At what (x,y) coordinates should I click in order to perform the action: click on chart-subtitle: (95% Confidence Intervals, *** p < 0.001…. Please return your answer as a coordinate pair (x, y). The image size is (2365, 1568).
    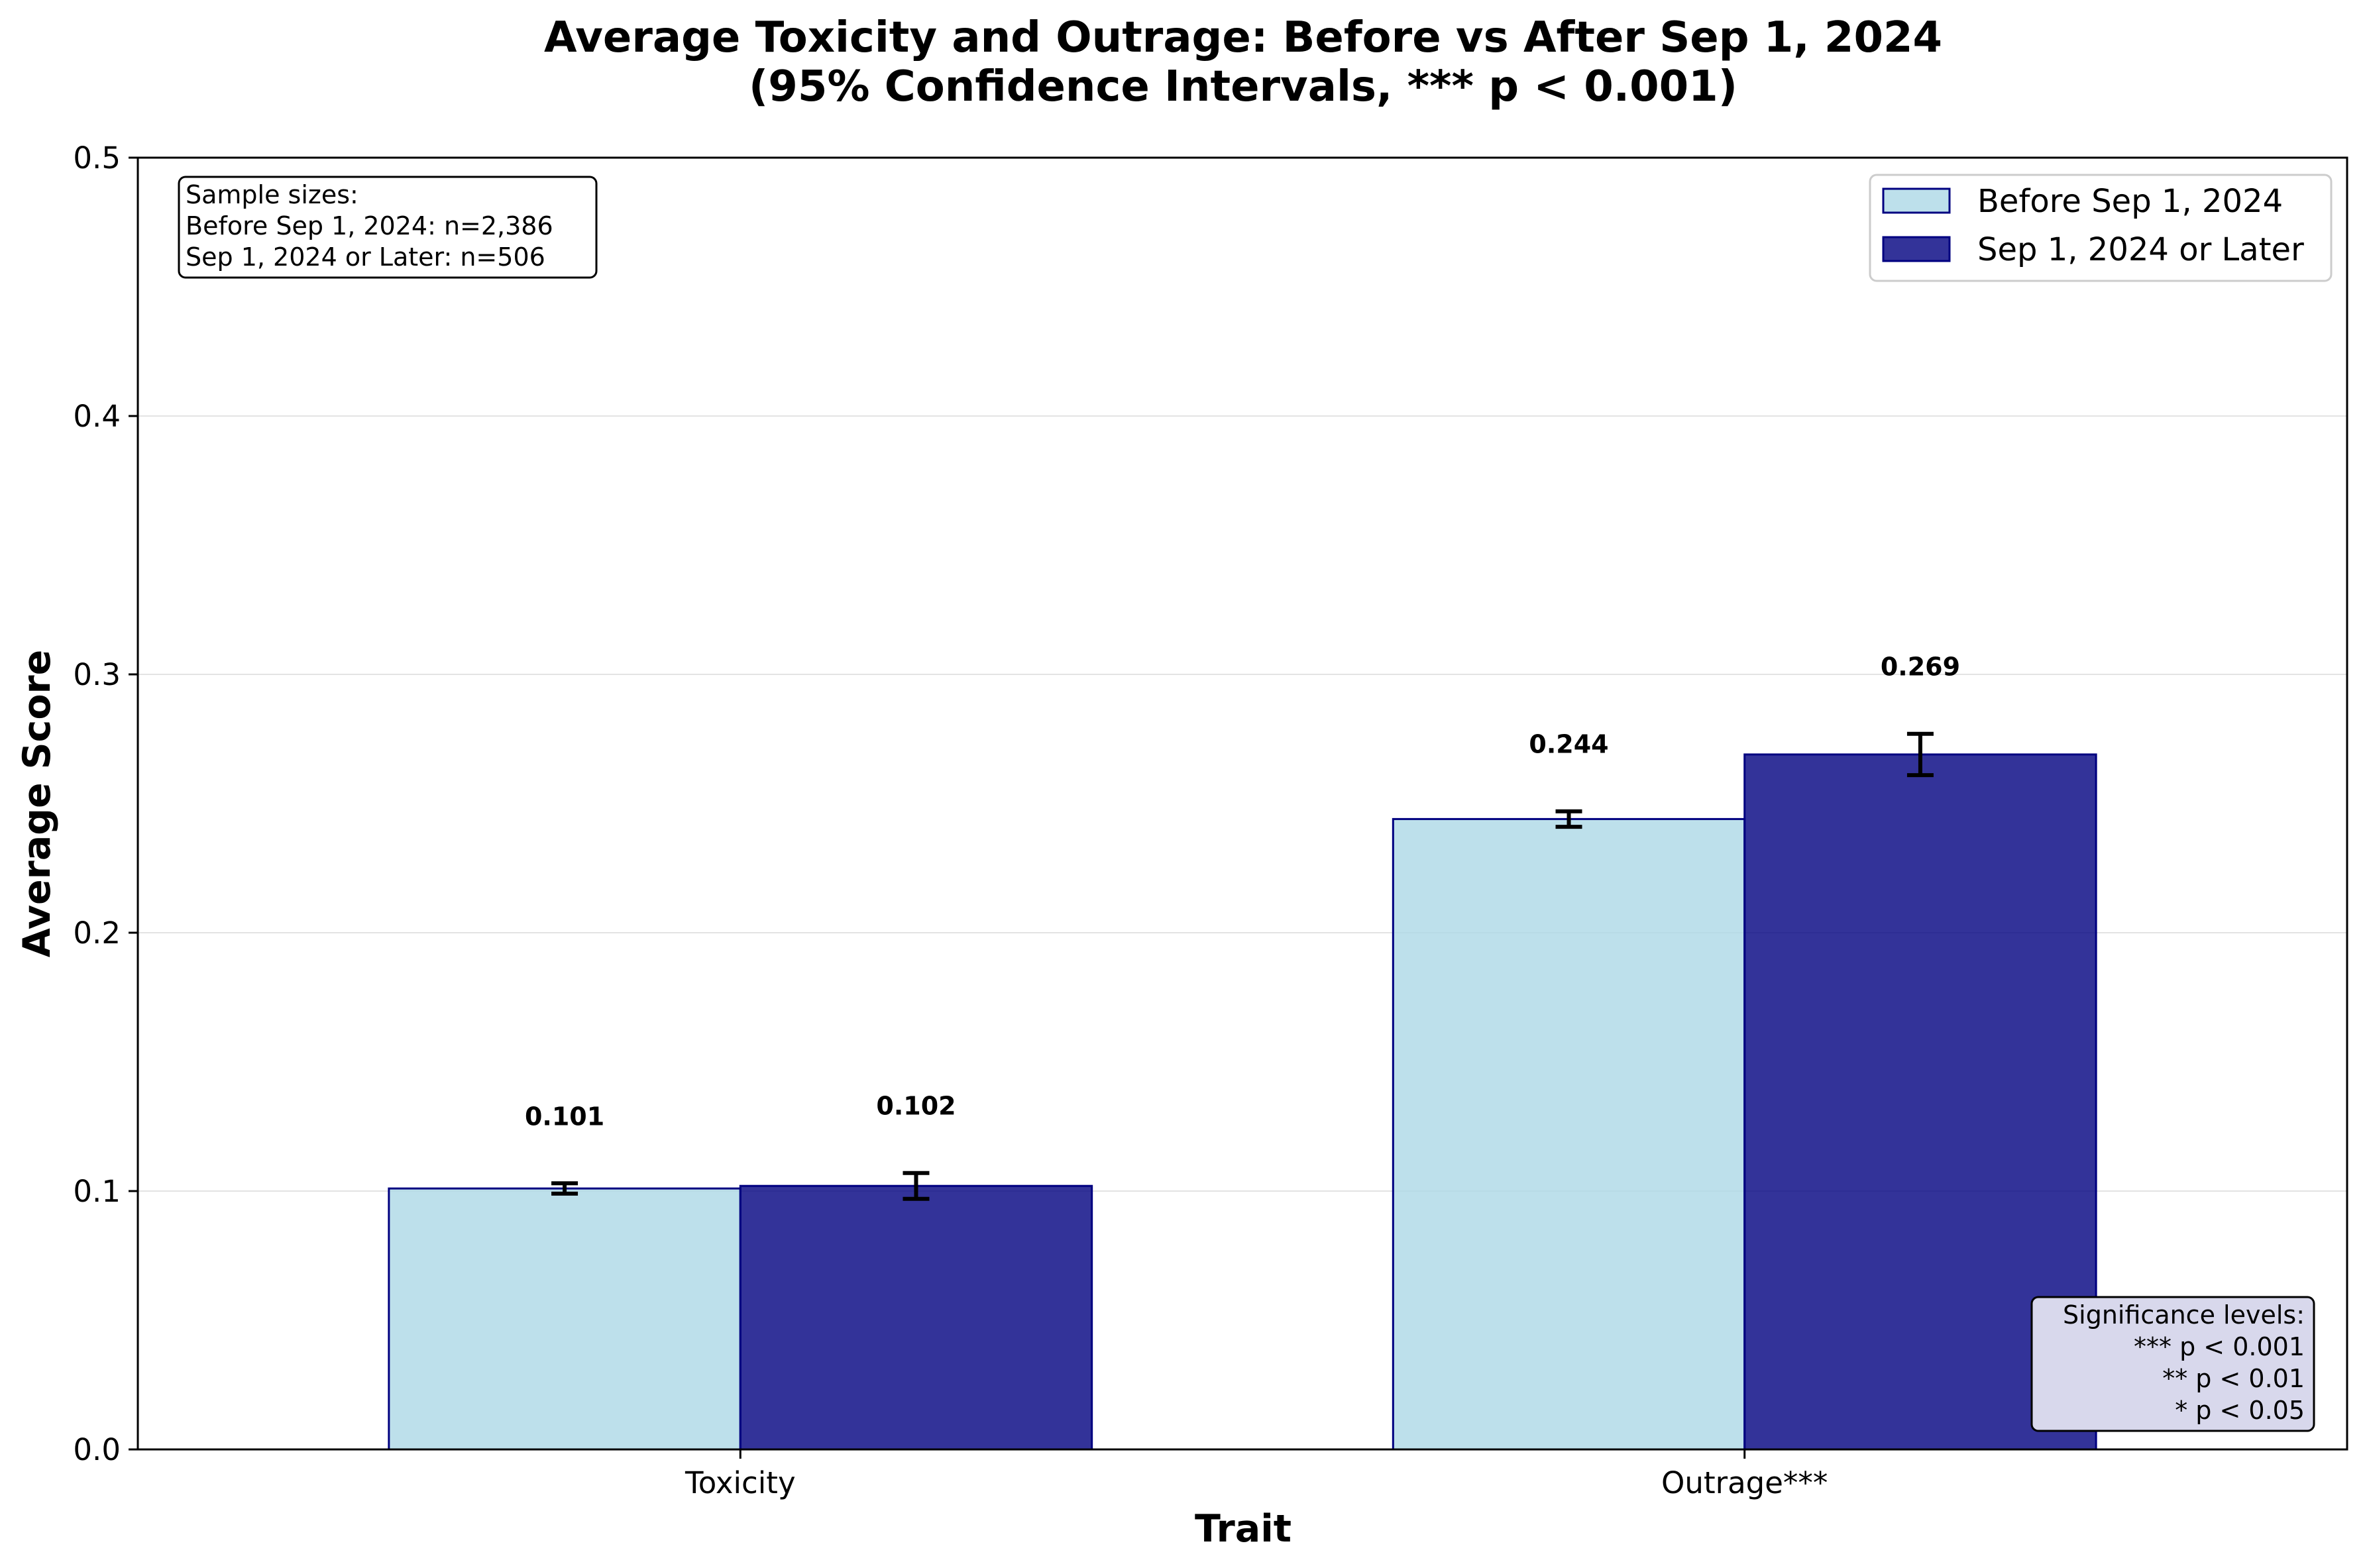
    Looking at the image, I should click on (1243, 86).